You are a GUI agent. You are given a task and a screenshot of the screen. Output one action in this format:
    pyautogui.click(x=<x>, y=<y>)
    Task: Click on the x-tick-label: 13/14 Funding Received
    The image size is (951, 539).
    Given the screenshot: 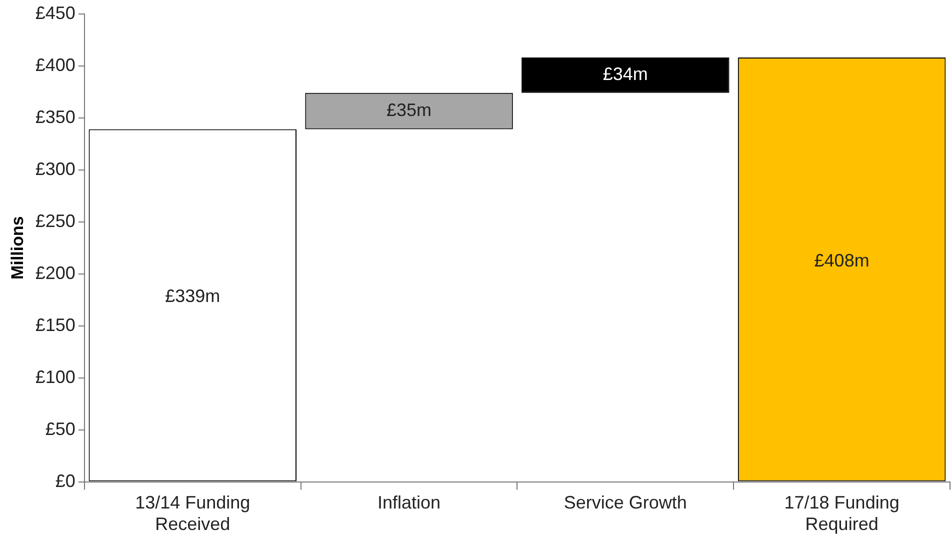 What is the action you would take?
    pyautogui.click(x=192, y=513)
    